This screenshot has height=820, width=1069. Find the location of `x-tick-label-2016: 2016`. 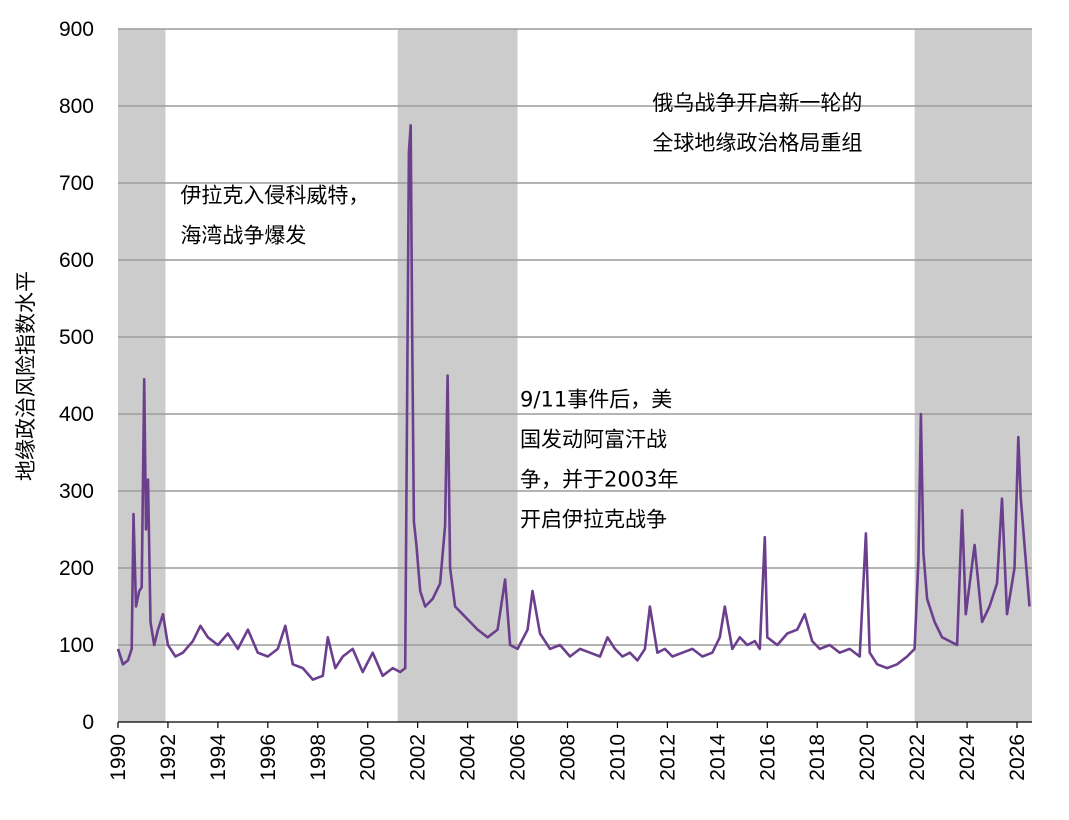

x-tick-label-2016: 2016 is located at coordinates (767, 757).